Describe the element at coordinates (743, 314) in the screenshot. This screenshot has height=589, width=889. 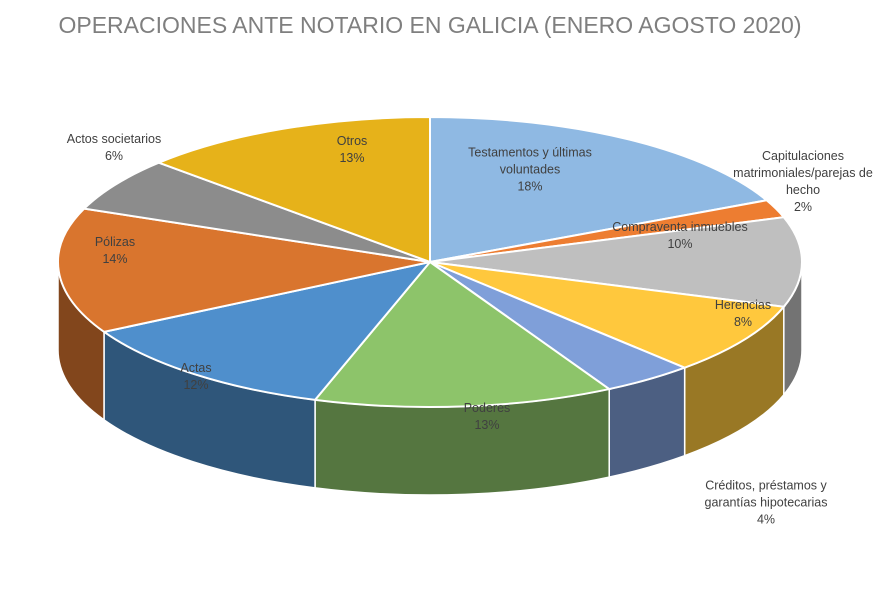
I see `data-label: Herencias 8%` at that location.